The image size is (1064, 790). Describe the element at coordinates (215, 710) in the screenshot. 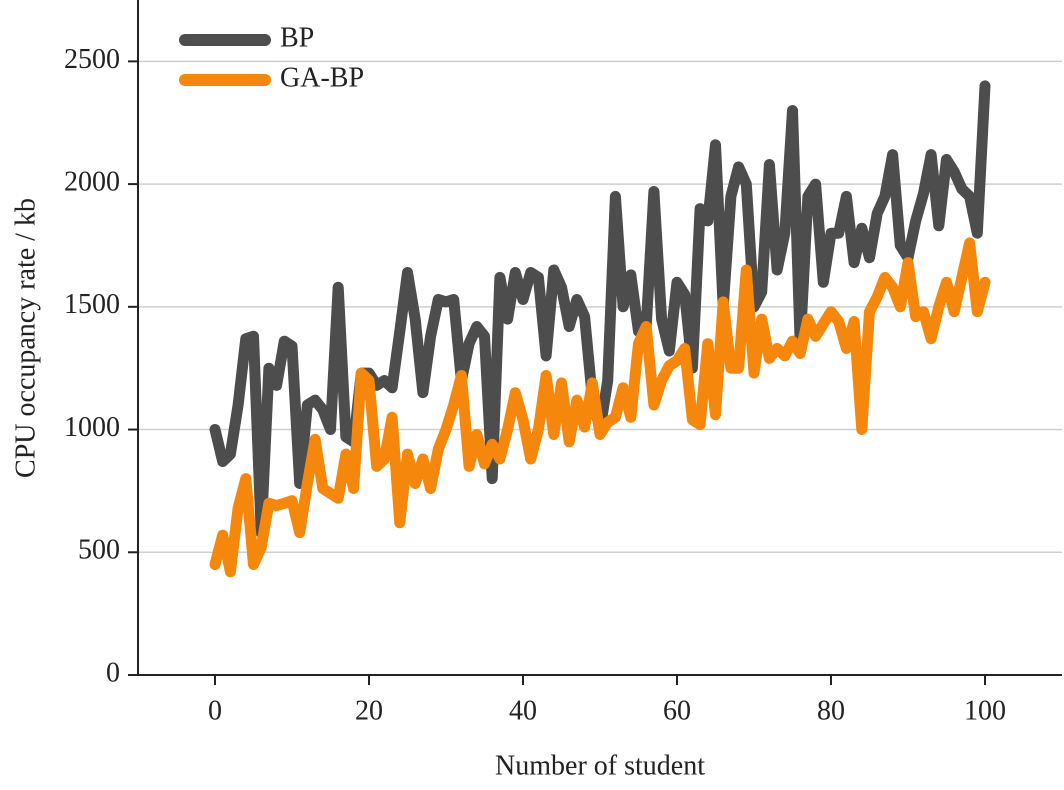

I see `x-tick-label: 0` at that location.